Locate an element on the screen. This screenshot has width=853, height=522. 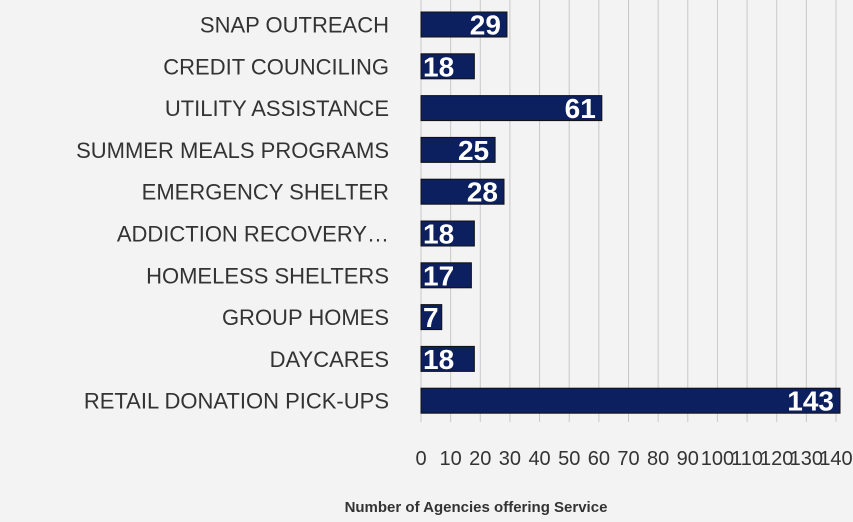
data-label: 143 is located at coordinates (810, 401).